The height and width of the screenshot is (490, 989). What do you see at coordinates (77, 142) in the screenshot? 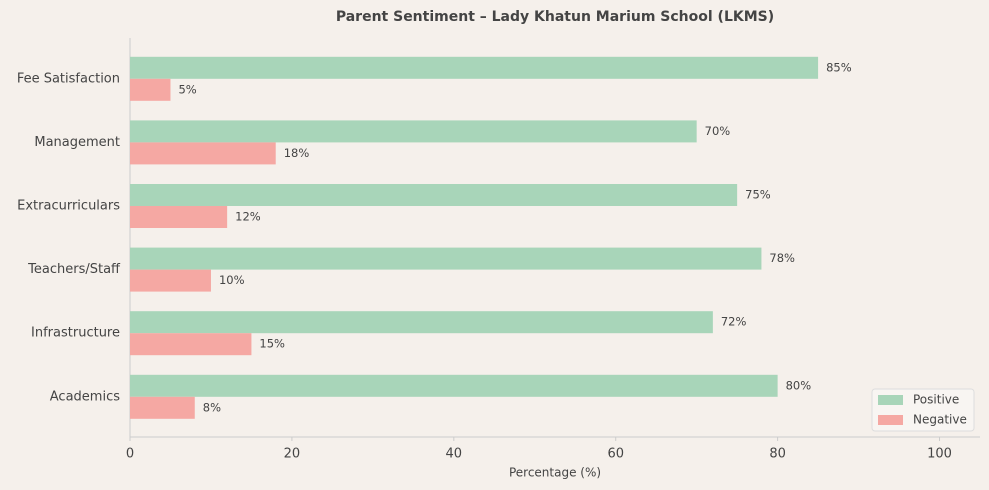
I see `y-tick-label: Management` at bounding box center [77, 142].